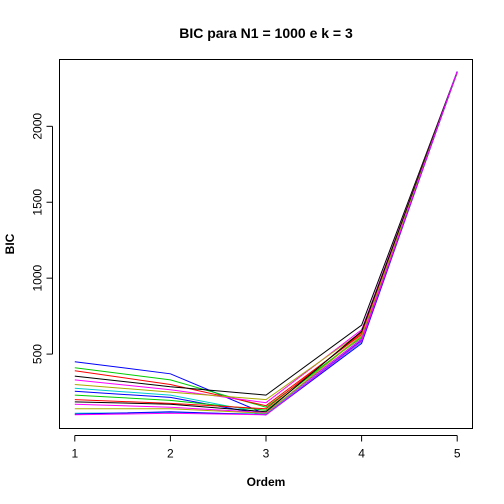 The width and height of the screenshot is (504, 504). I want to click on x-axis-label: Ordem, so click(266, 482).